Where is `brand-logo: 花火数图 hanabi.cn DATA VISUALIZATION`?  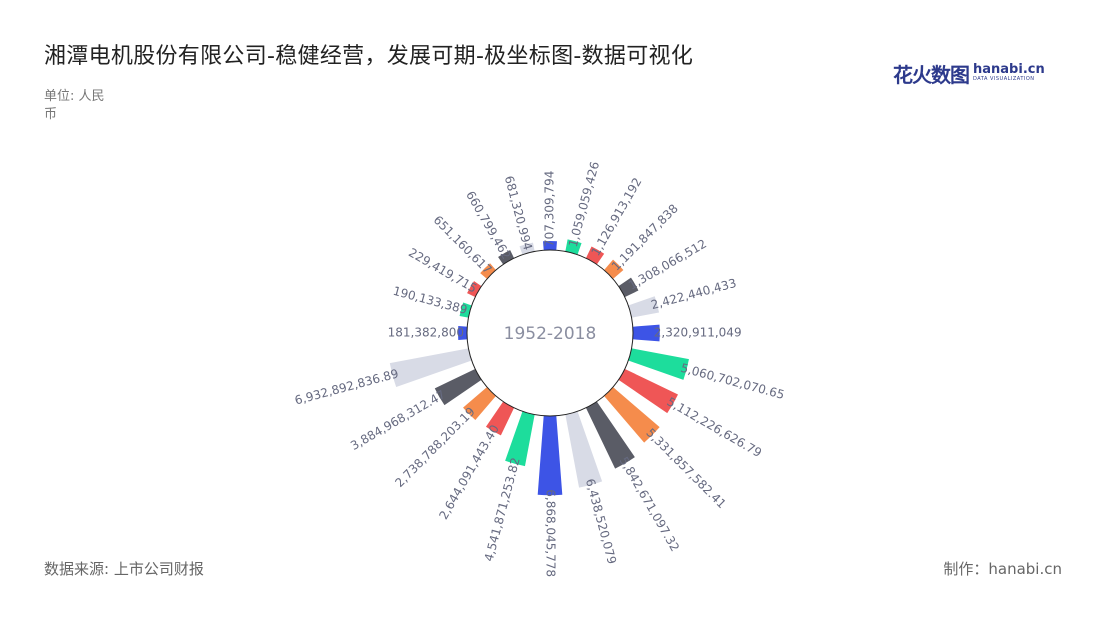
brand-logo: 花火数图 hanabi.cn DATA VISUALIZATION is located at coordinates (969, 73).